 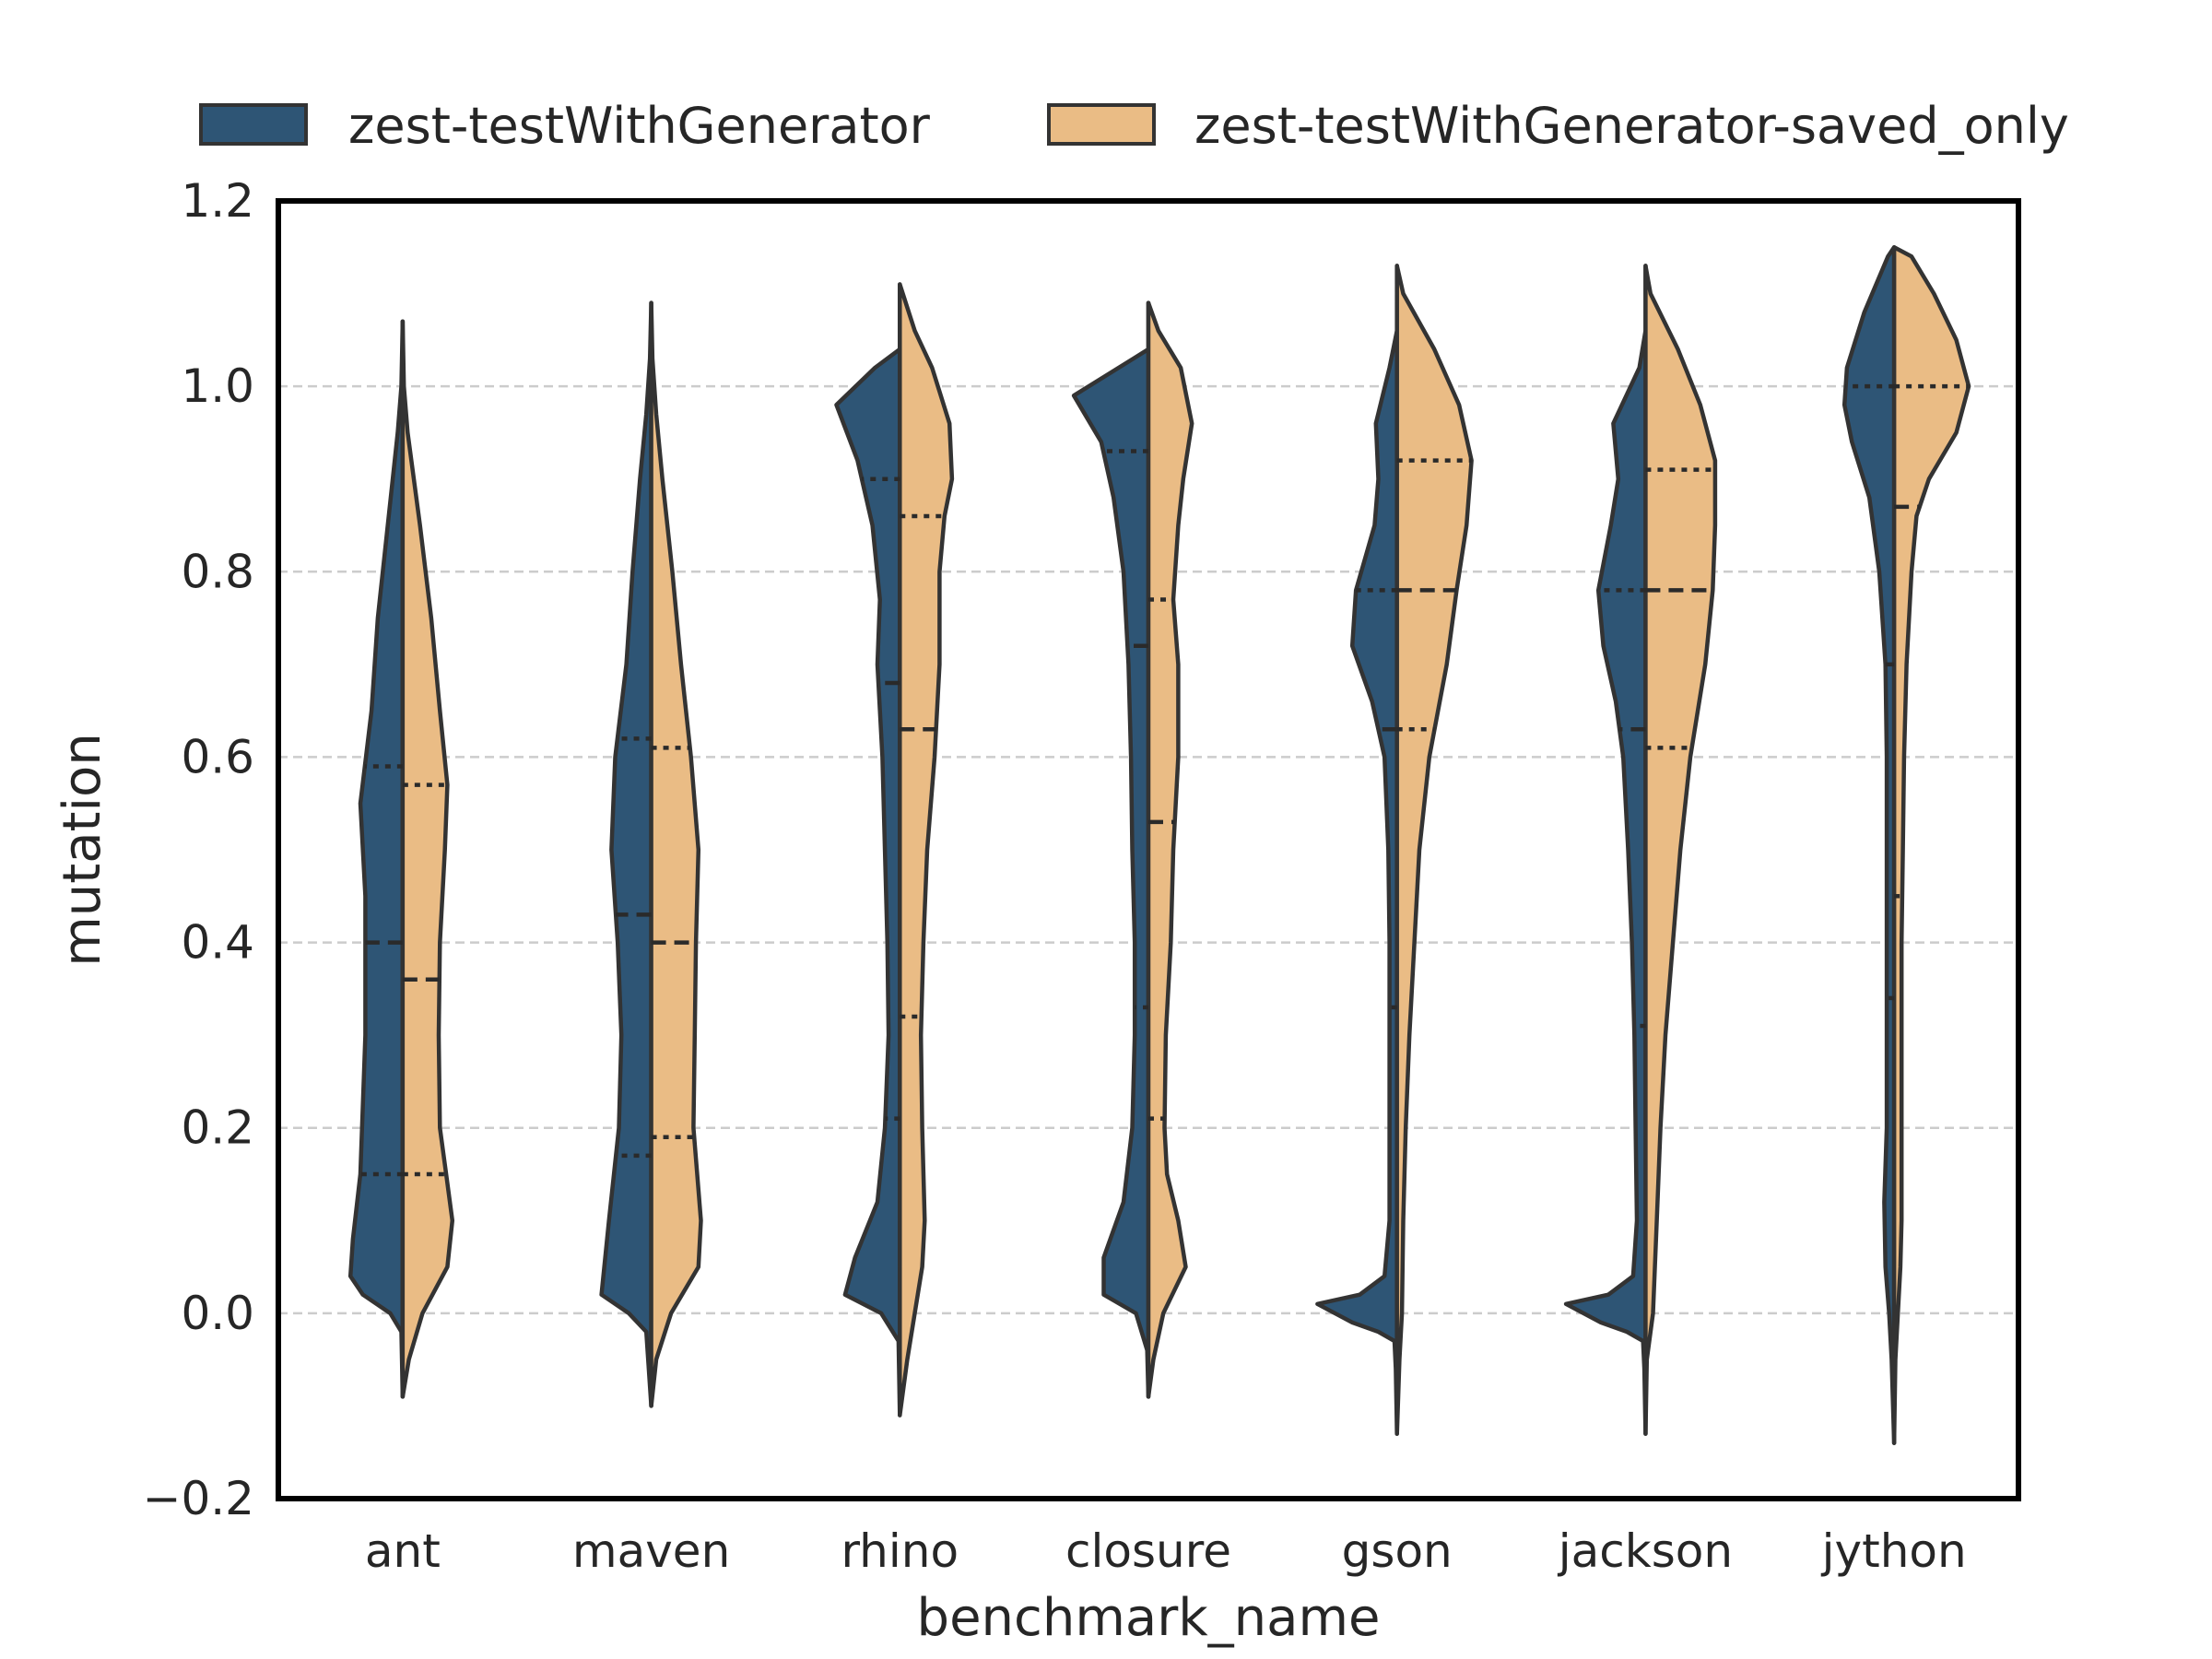 I want to click on x-tick-label: closure, so click(x=1148, y=1551).